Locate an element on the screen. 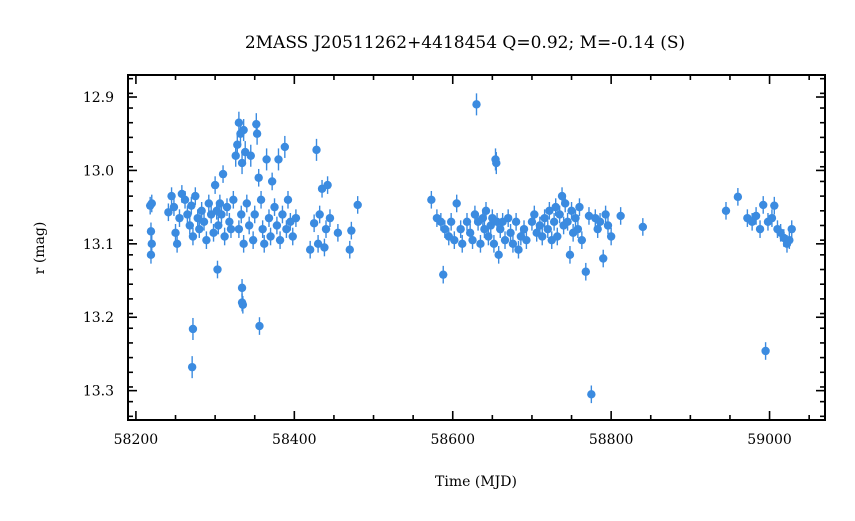 The image size is (855, 521). x-axis-label: Time (MJD) is located at coordinates (476, 482).